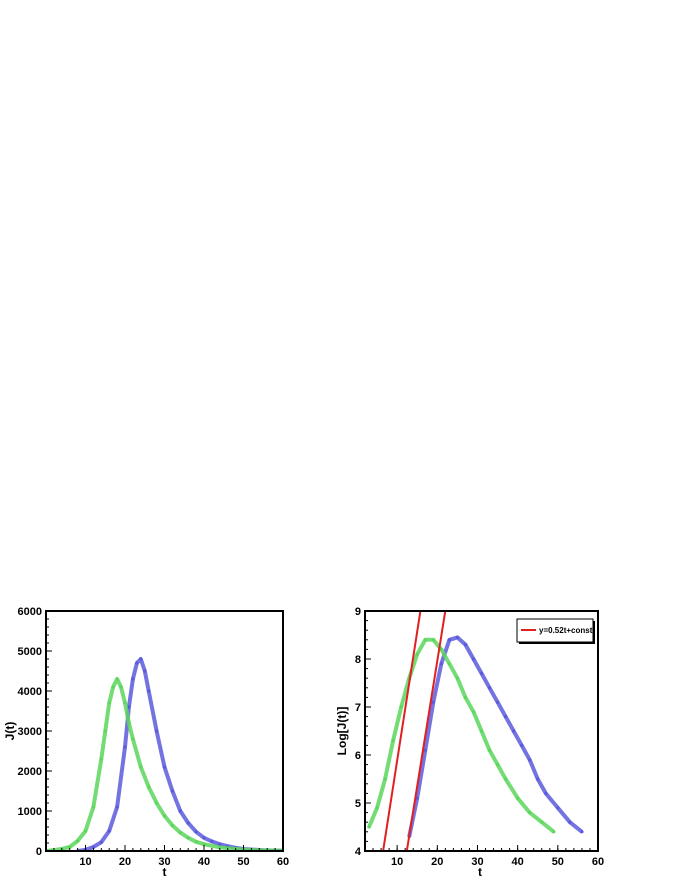 The height and width of the screenshot is (880, 680). What do you see at coordinates (165, 872) in the screenshot?
I see `x-axis-label: t` at bounding box center [165, 872].